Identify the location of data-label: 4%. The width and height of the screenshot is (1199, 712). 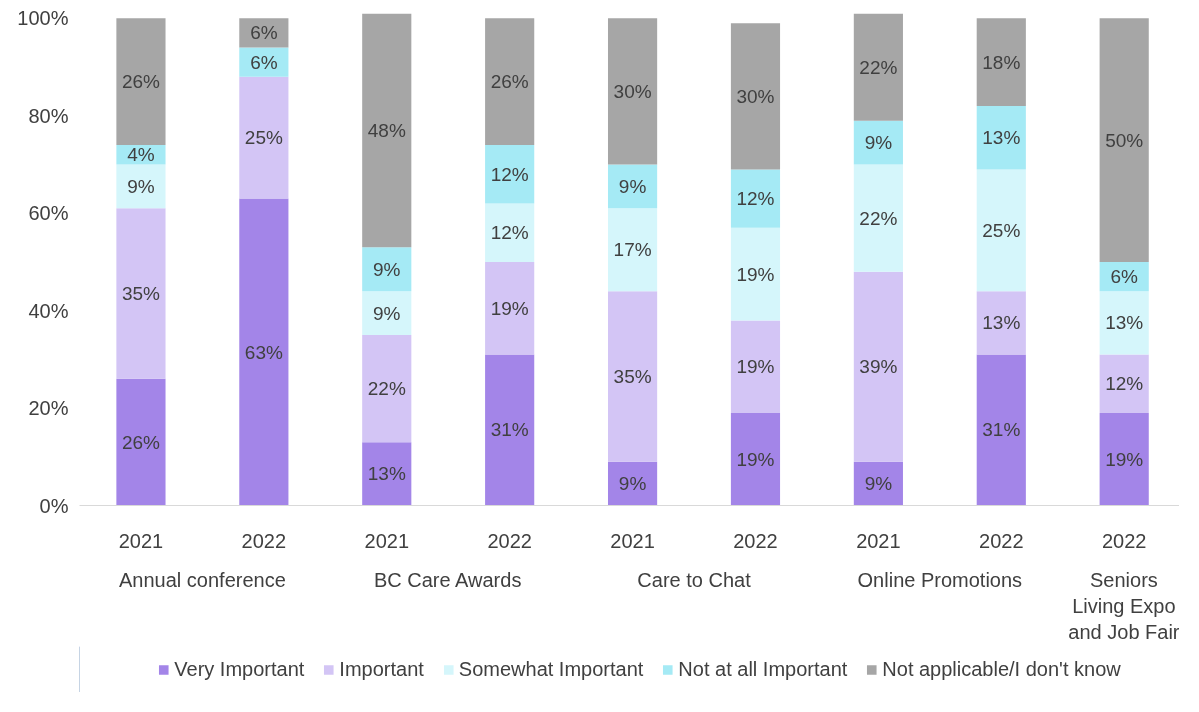
(141, 155).